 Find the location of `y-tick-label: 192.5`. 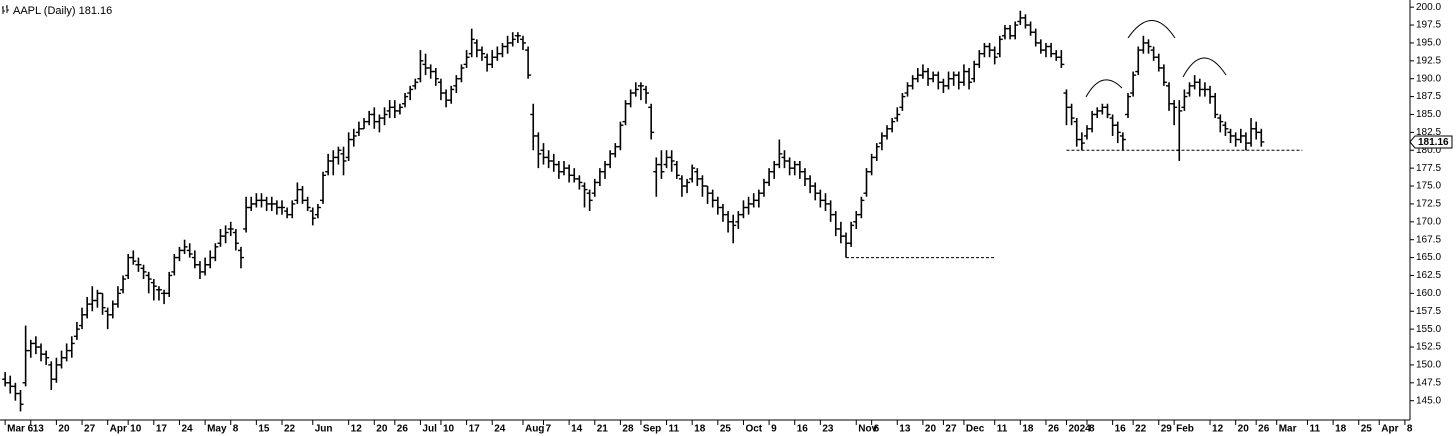

y-tick-label: 192.5 is located at coordinates (1428, 60).